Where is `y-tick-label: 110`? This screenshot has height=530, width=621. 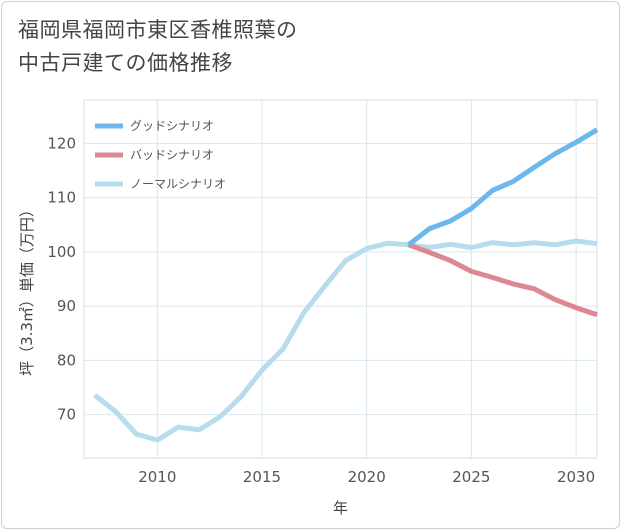
y-tick-label: 110 is located at coordinates (61, 198).